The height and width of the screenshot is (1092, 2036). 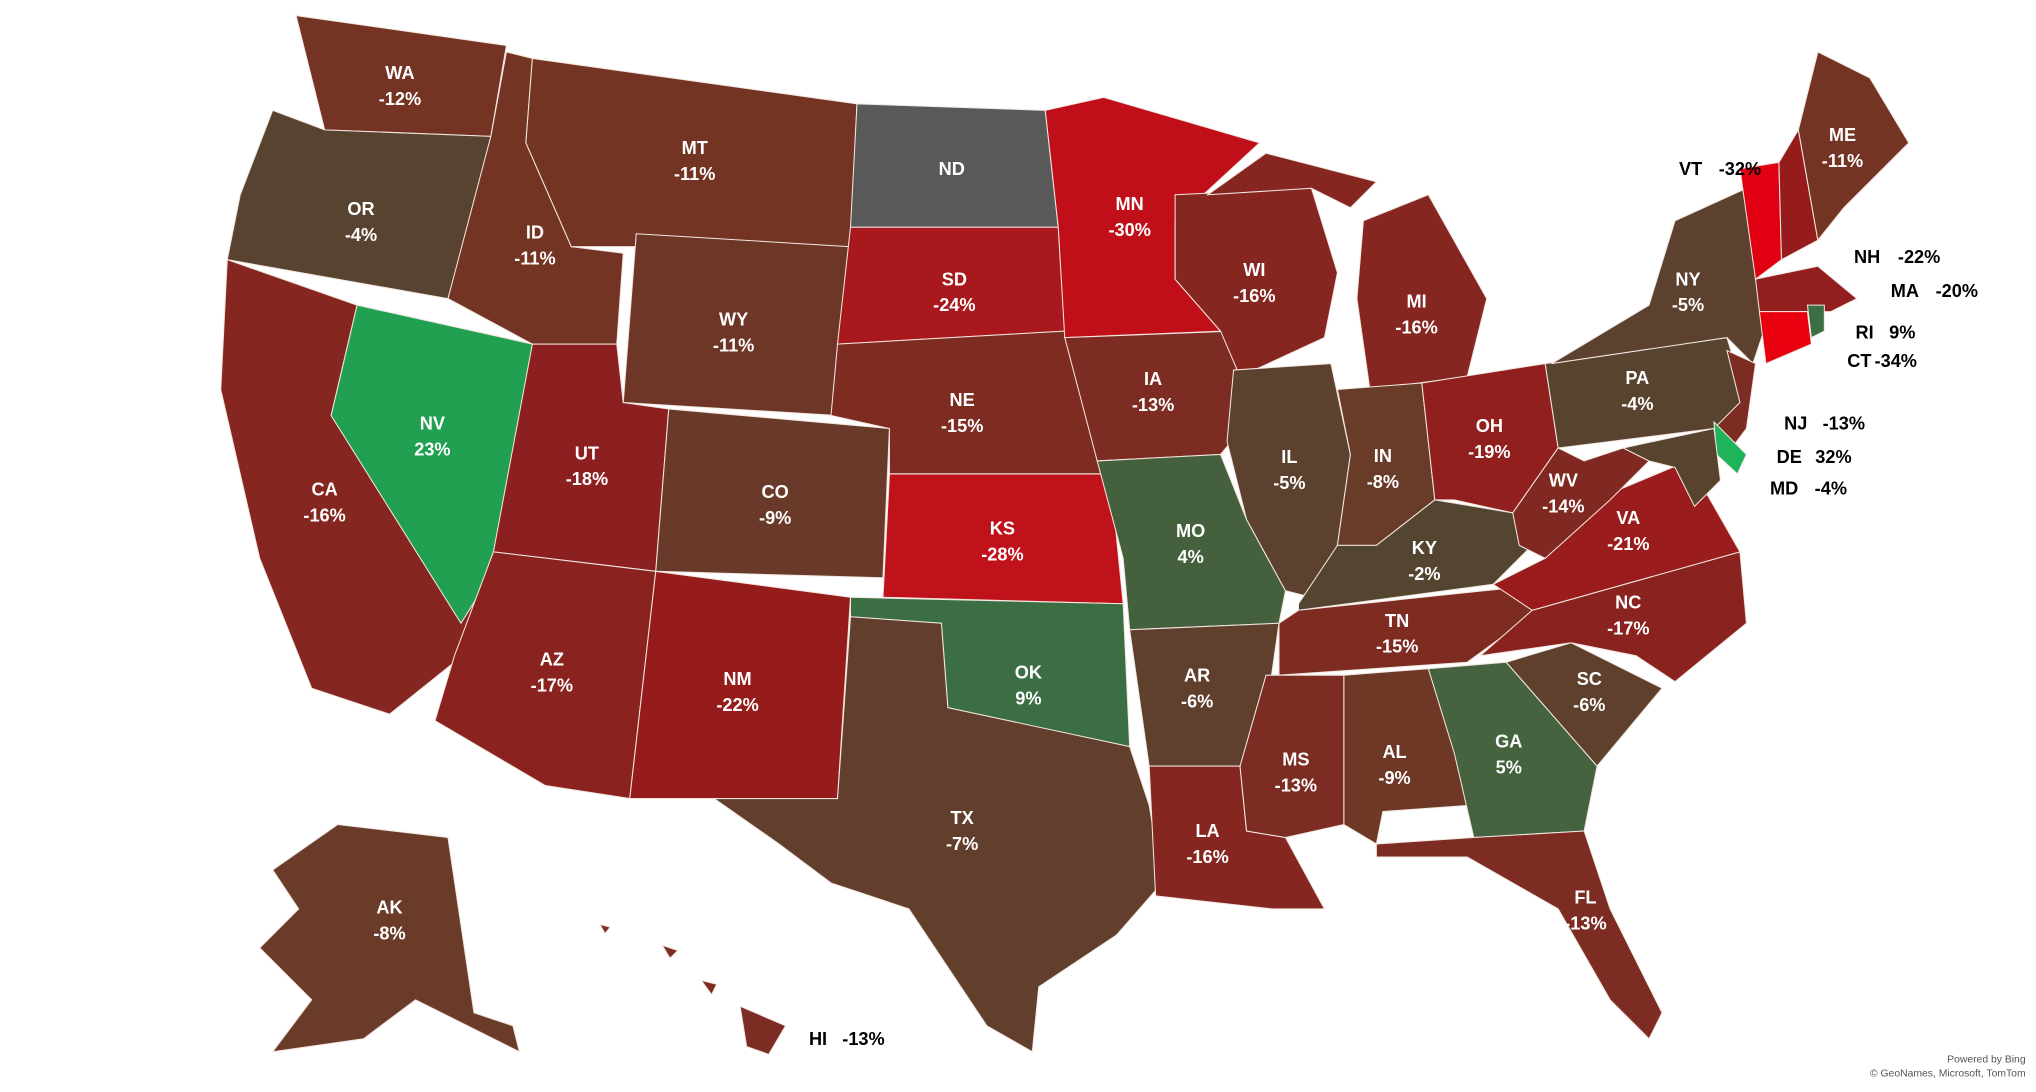 I want to click on state-code: ND, so click(x=952, y=169).